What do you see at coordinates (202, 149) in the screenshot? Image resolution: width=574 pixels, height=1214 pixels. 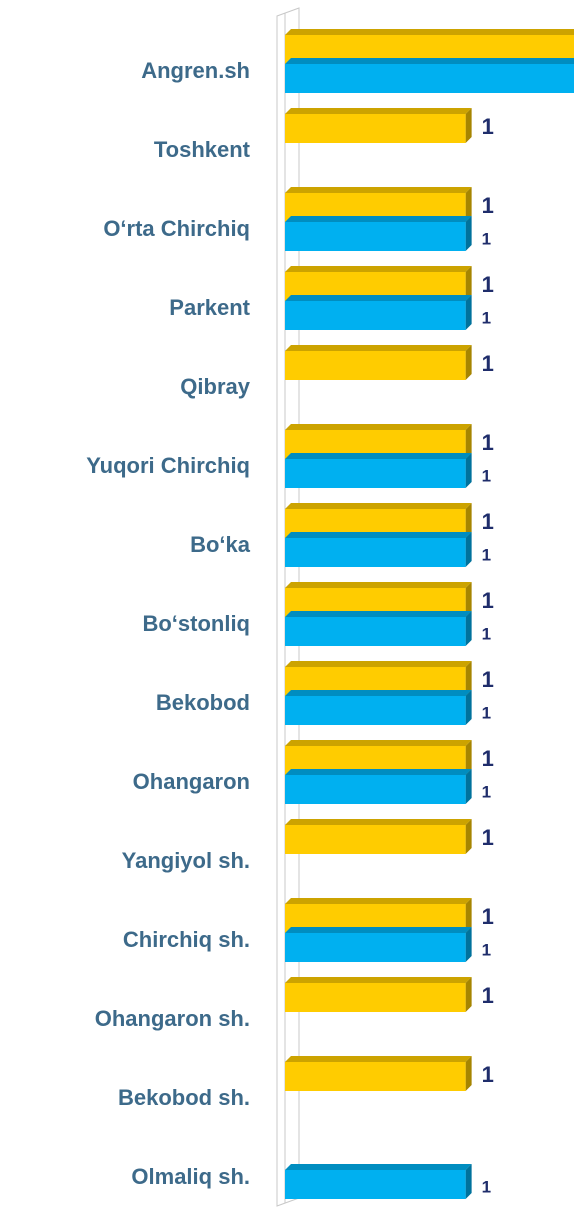 I see `category-label: Toshkent` at bounding box center [202, 149].